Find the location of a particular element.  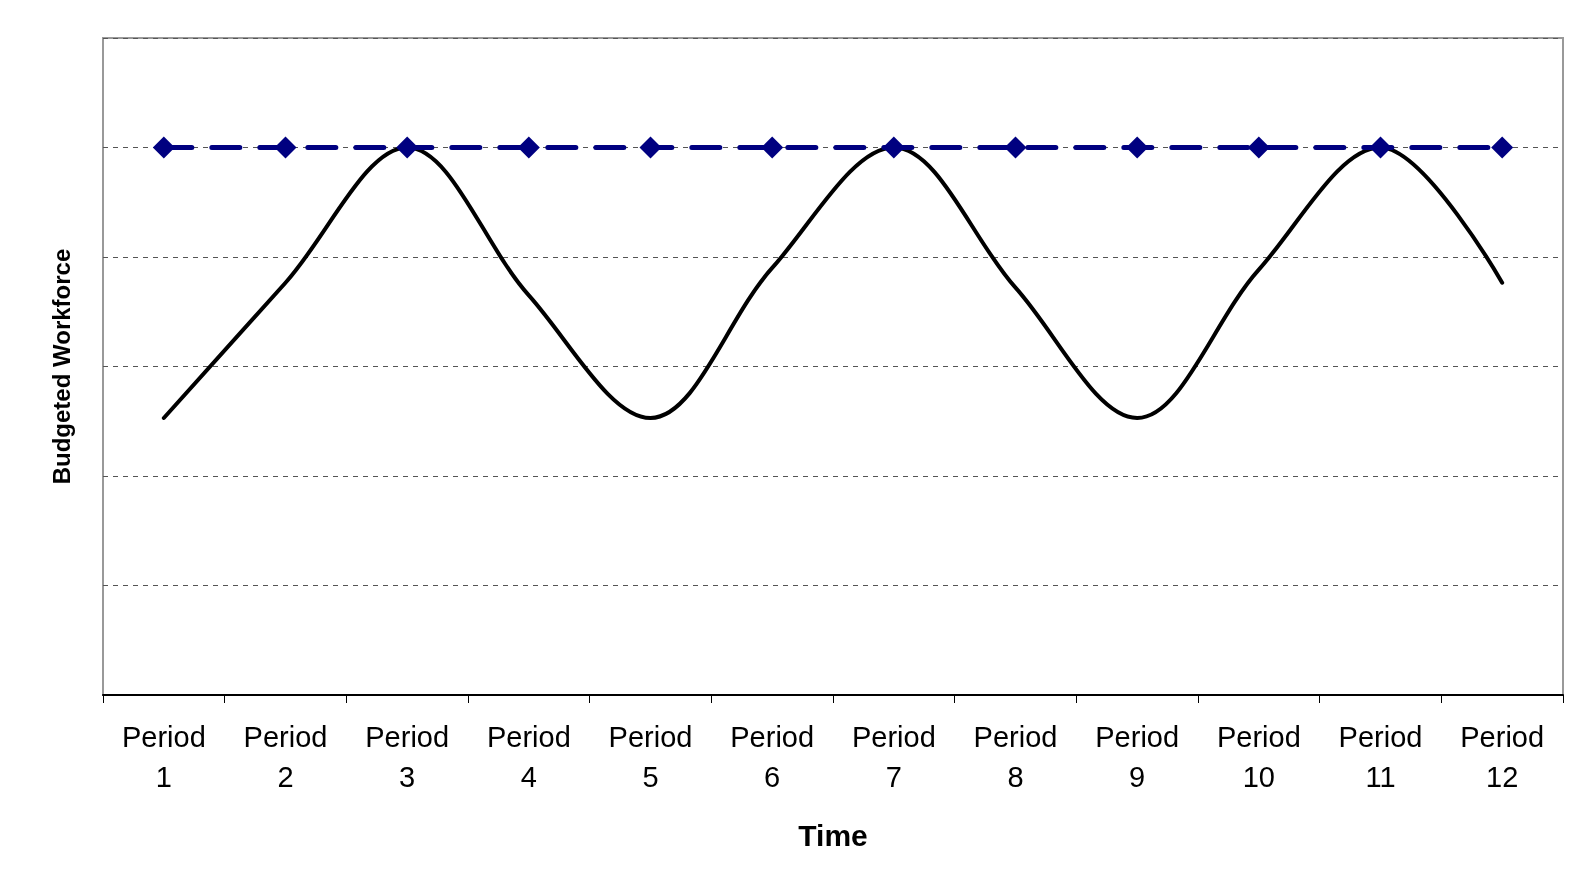

y-axis-title: Budgeted Workforce is located at coordinates (61, 366).